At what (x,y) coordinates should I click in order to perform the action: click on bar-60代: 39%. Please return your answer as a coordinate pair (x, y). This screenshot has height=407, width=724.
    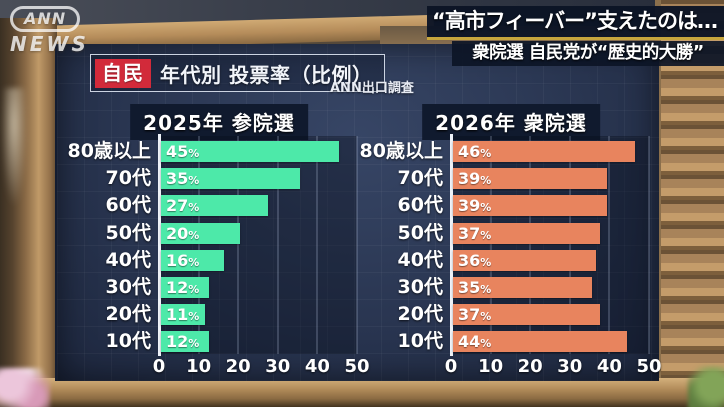
    Looking at the image, I should click on (530, 206).